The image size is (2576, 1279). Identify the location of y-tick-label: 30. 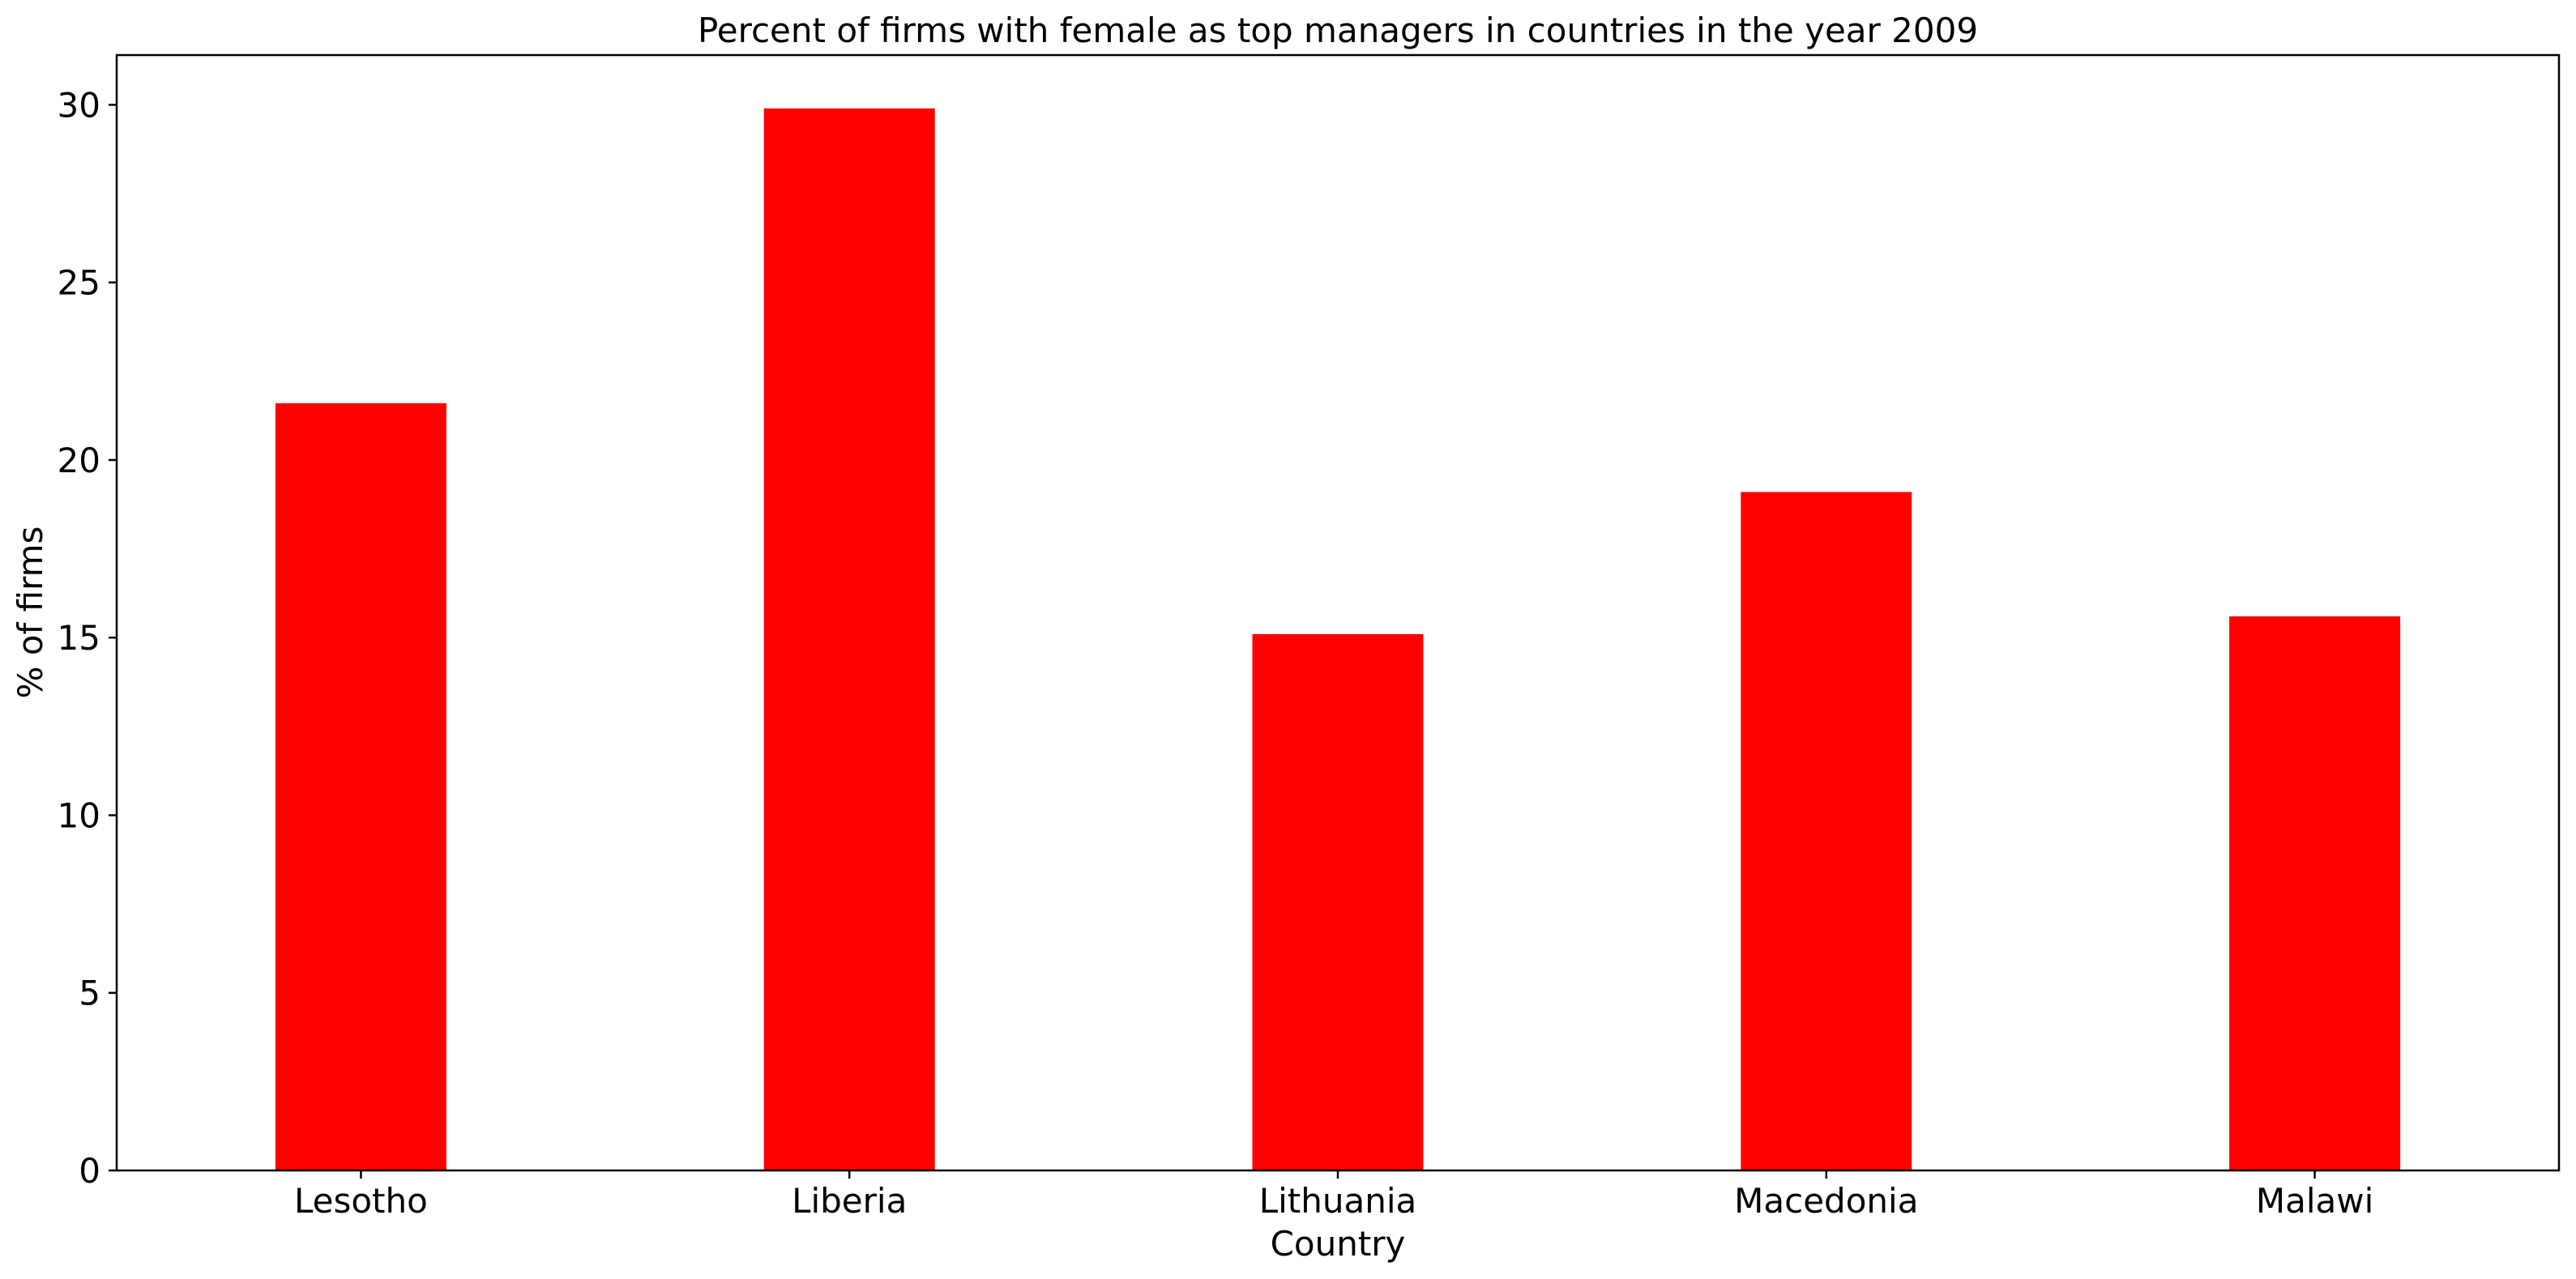
(79, 105).